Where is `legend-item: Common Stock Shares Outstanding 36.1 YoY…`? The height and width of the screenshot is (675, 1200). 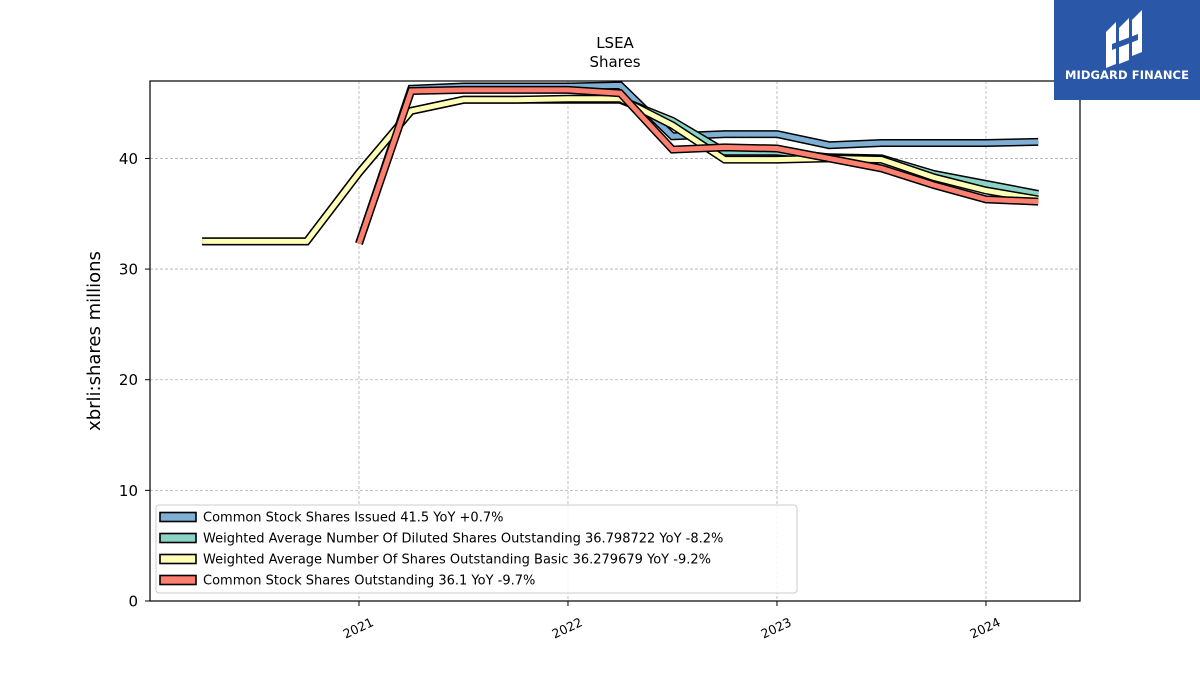
legend-item: Common Stock Shares Outstanding 36.1 YoY… is located at coordinates (347, 581).